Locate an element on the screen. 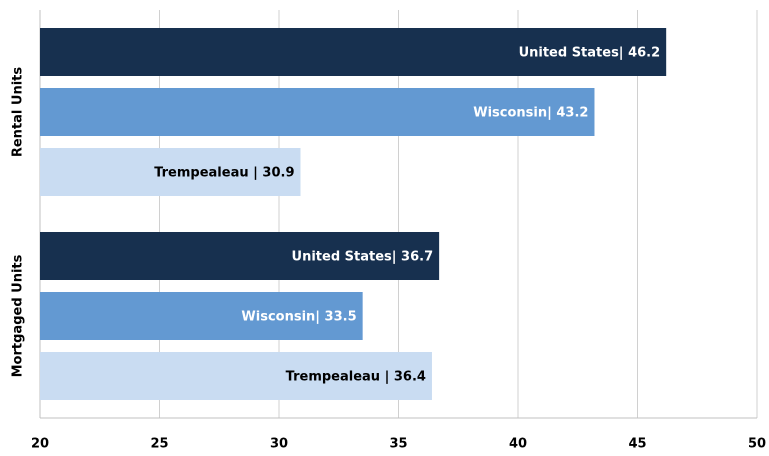  x-tick-label: 25 is located at coordinates (159, 444).